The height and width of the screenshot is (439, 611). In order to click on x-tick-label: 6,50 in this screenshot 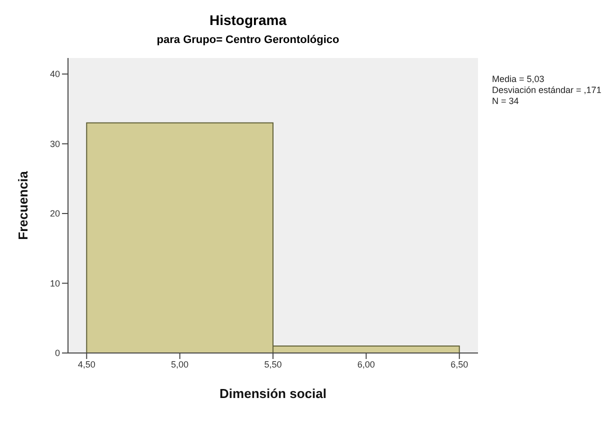, I will do `click(459, 364)`.